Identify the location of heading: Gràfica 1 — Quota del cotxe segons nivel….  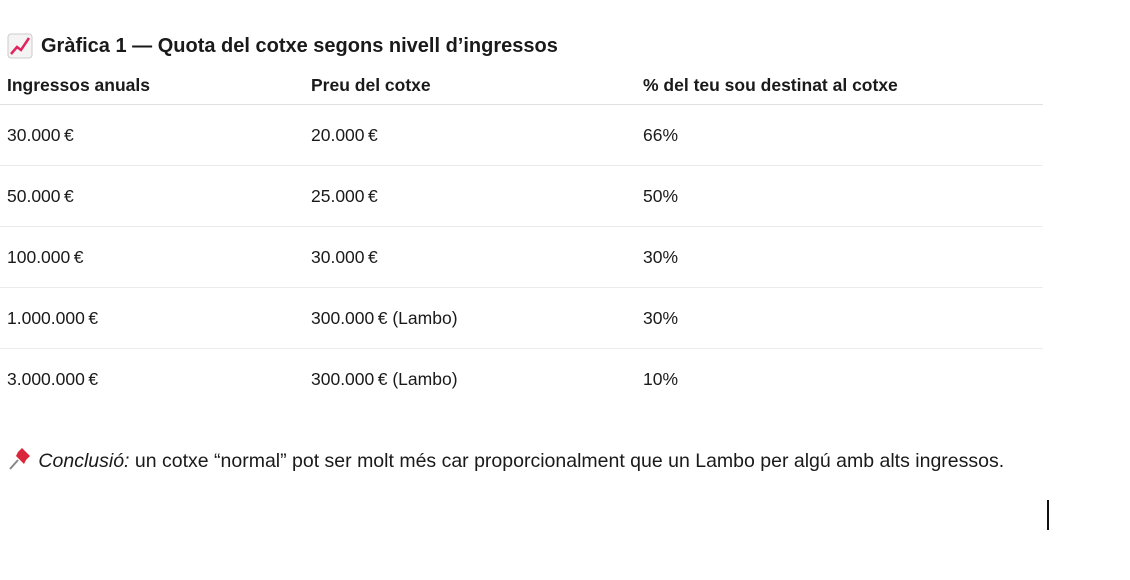
(282, 46).